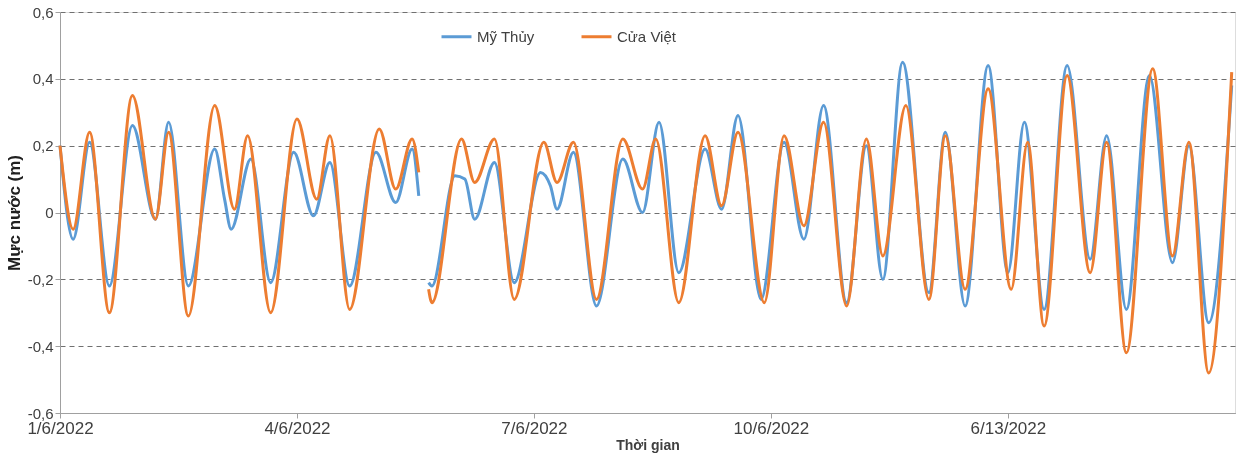  What do you see at coordinates (40, 279) in the screenshot?
I see `y-tick-label: -0,2` at bounding box center [40, 279].